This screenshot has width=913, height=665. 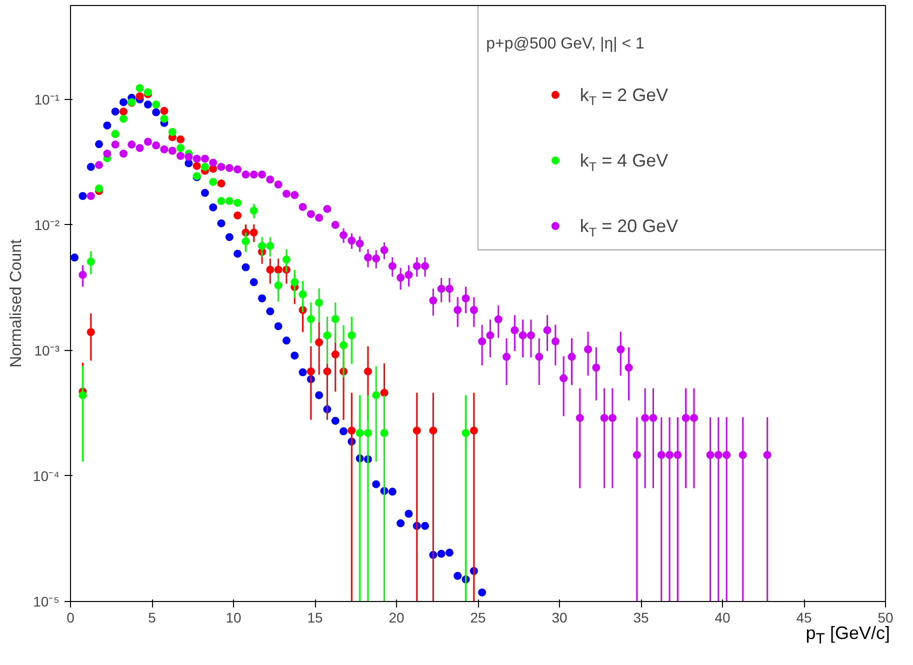 What do you see at coordinates (46, 602) in the screenshot?
I see `y-tick-label: 10⁻⁵` at bounding box center [46, 602].